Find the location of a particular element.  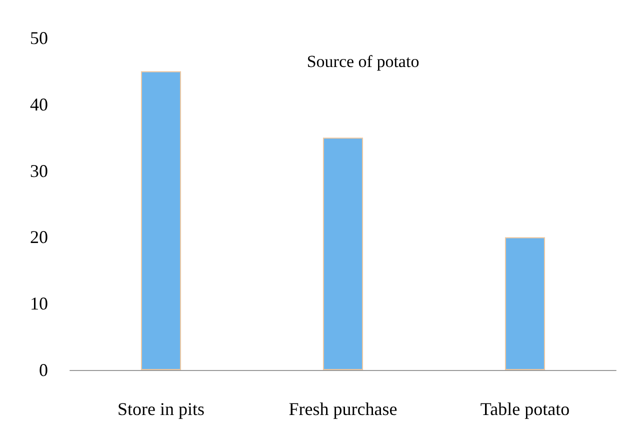

y-tick-label: 20 is located at coordinates (39, 237).